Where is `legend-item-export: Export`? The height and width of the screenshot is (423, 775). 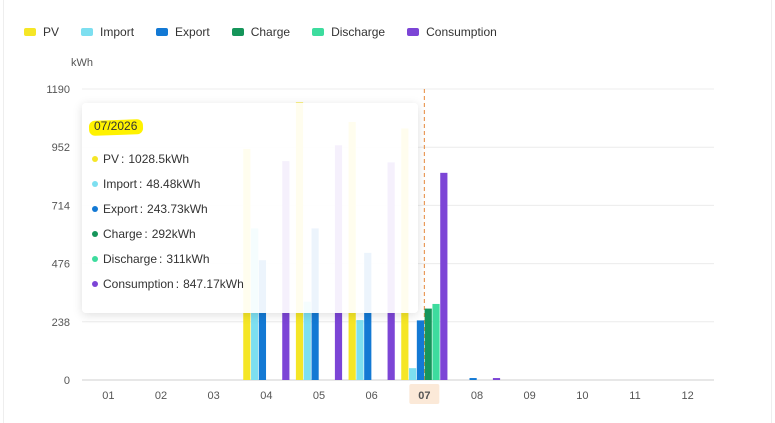 legend-item-export: Export is located at coordinates (183, 32).